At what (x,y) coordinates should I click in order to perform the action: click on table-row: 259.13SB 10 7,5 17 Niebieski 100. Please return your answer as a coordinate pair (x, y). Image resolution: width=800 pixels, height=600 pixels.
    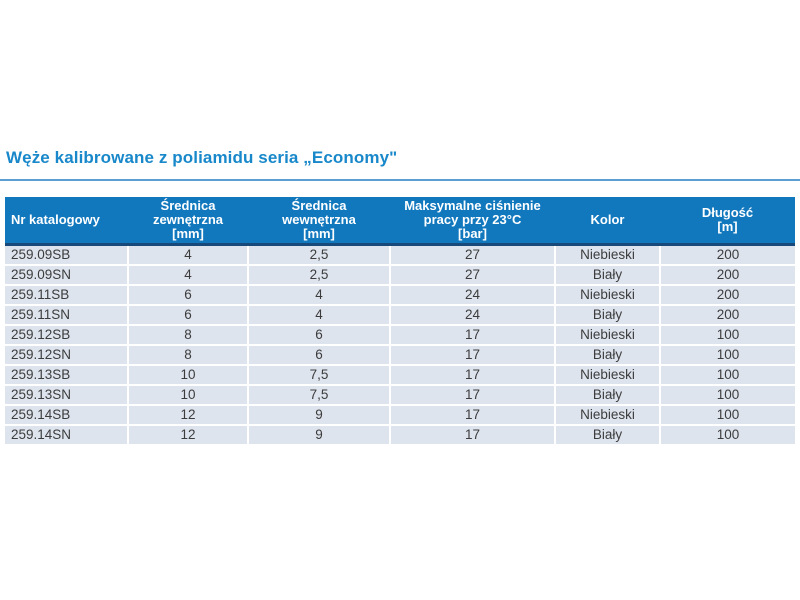
    Looking at the image, I should click on (400, 374).